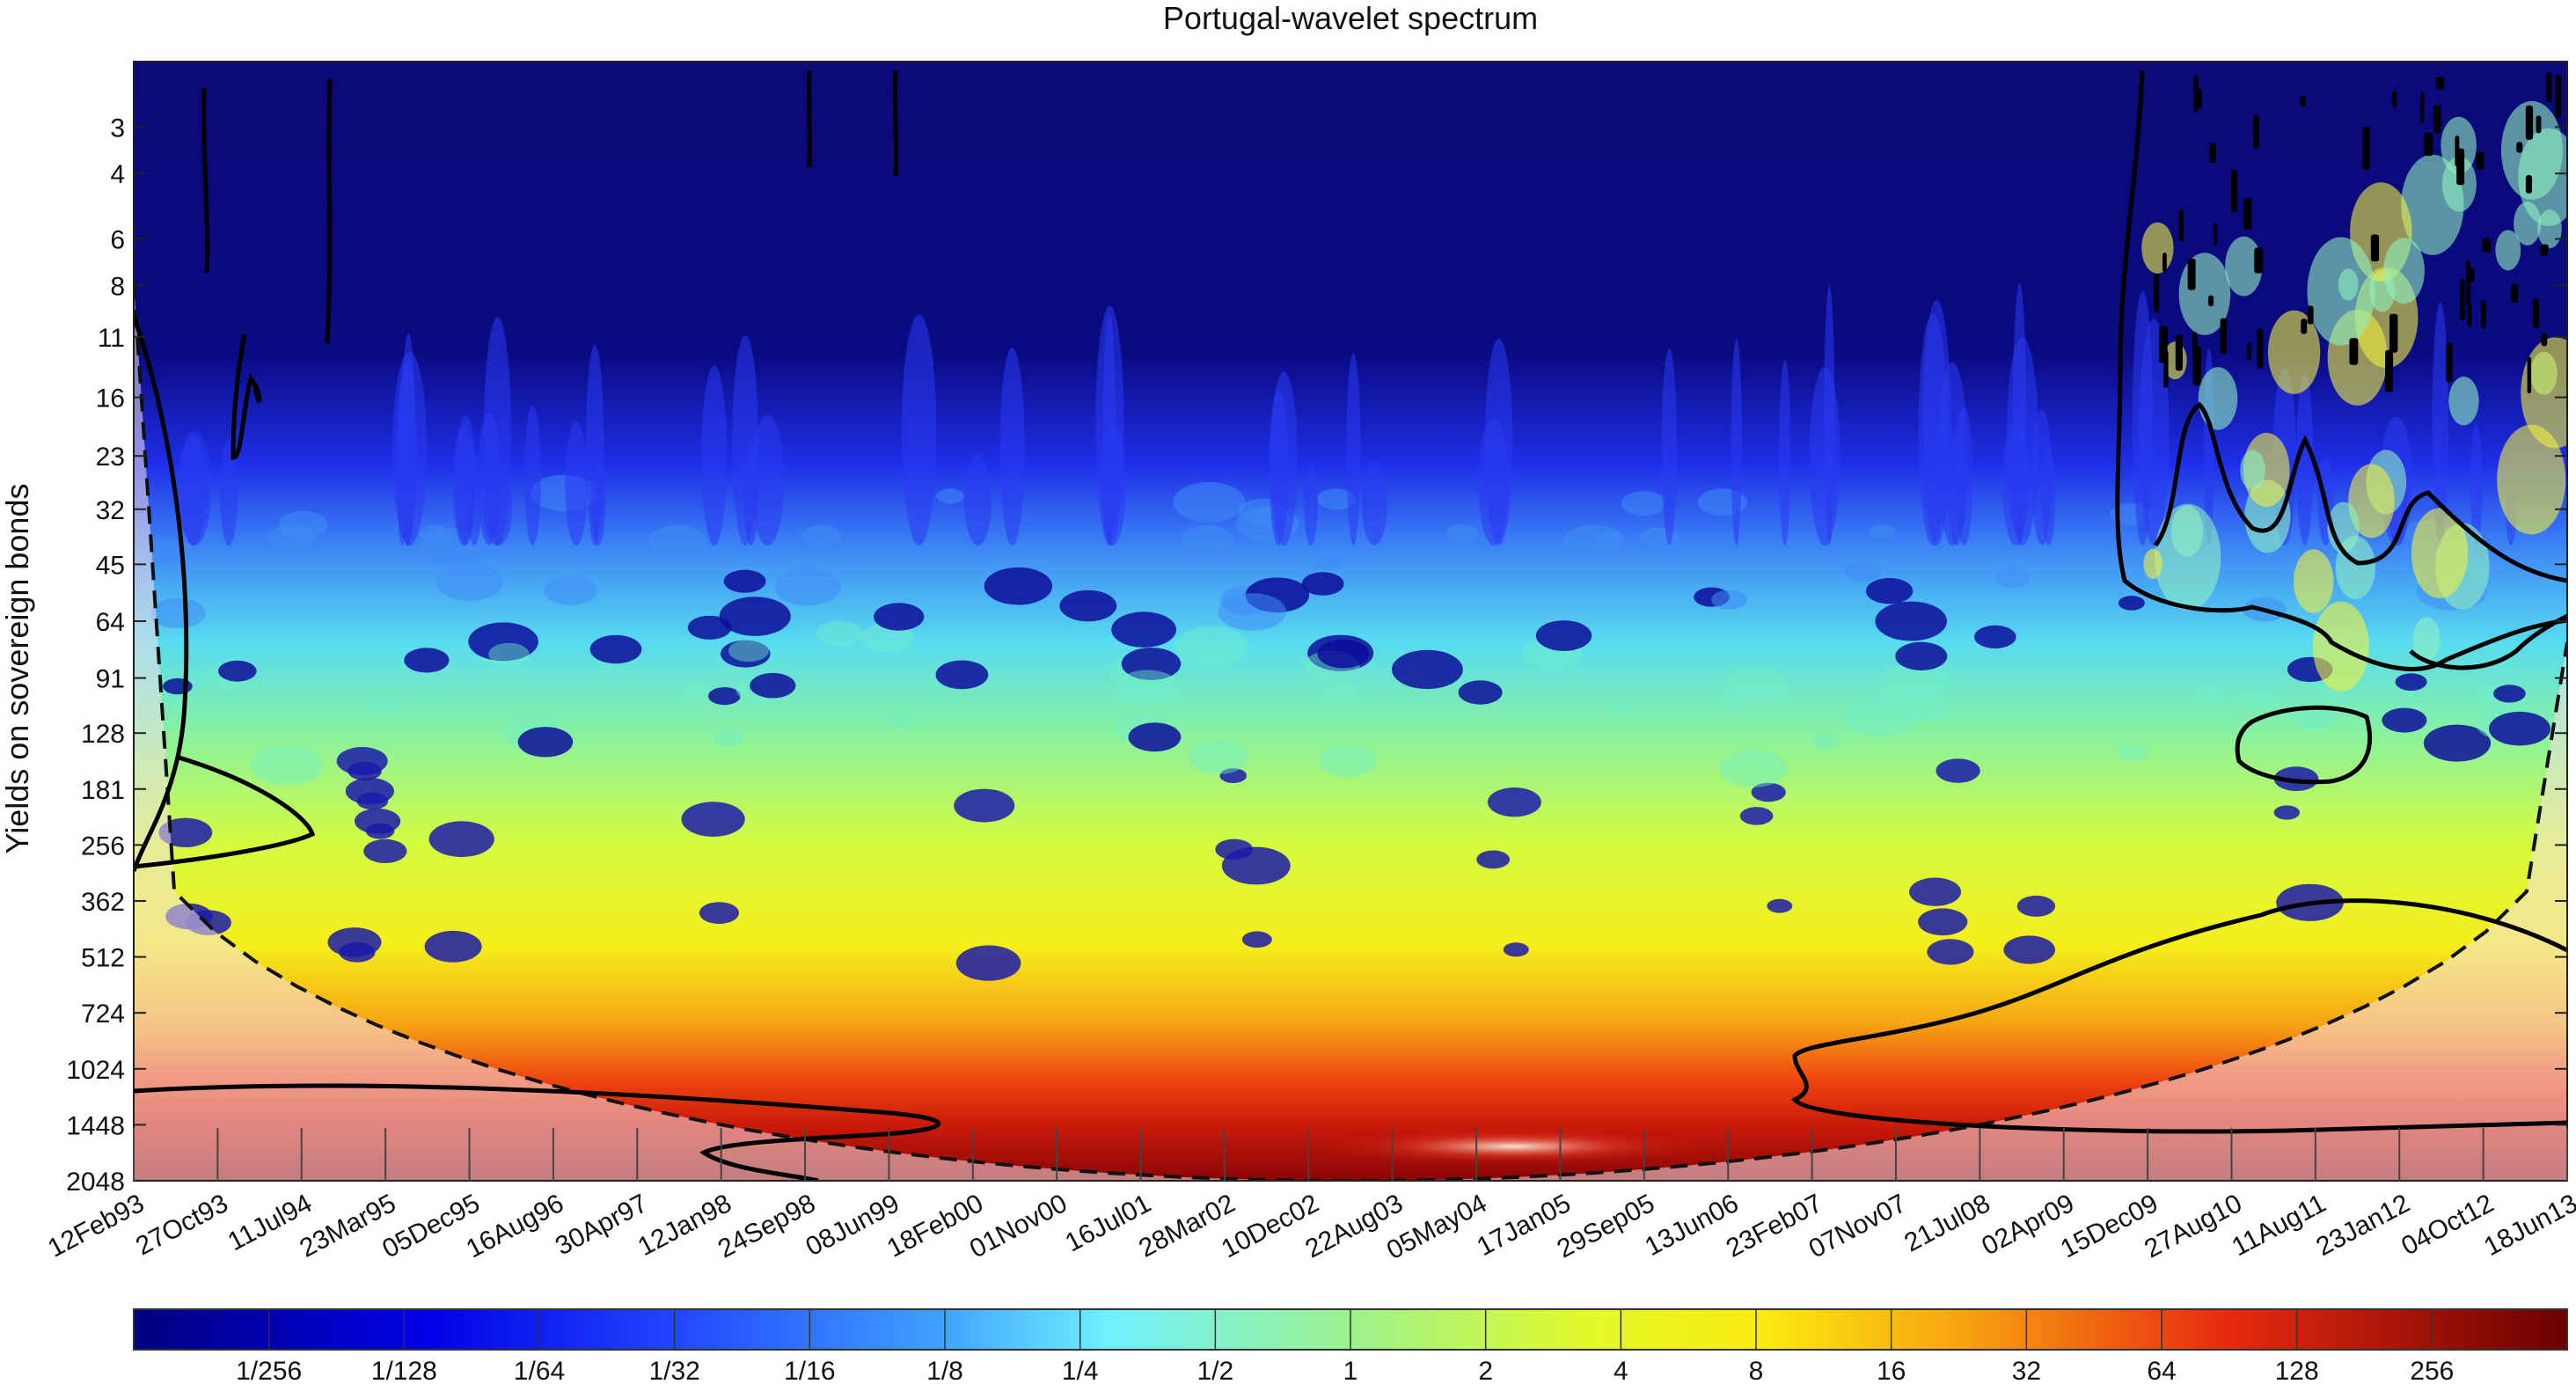 The image size is (2576, 1384). I want to click on y-tick-label-12: 181, so click(103, 791).